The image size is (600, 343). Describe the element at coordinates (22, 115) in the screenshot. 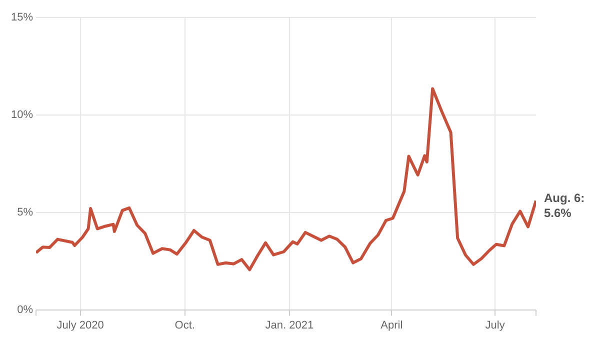

I see `y-tick-label: 10%` at that location.